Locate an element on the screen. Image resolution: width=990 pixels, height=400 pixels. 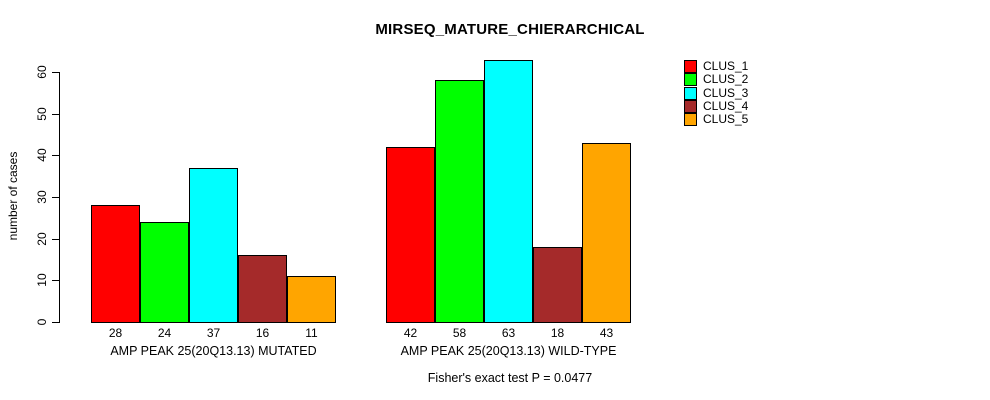
y-axis-tick-label: 20 is located at coordinates (42, 238).